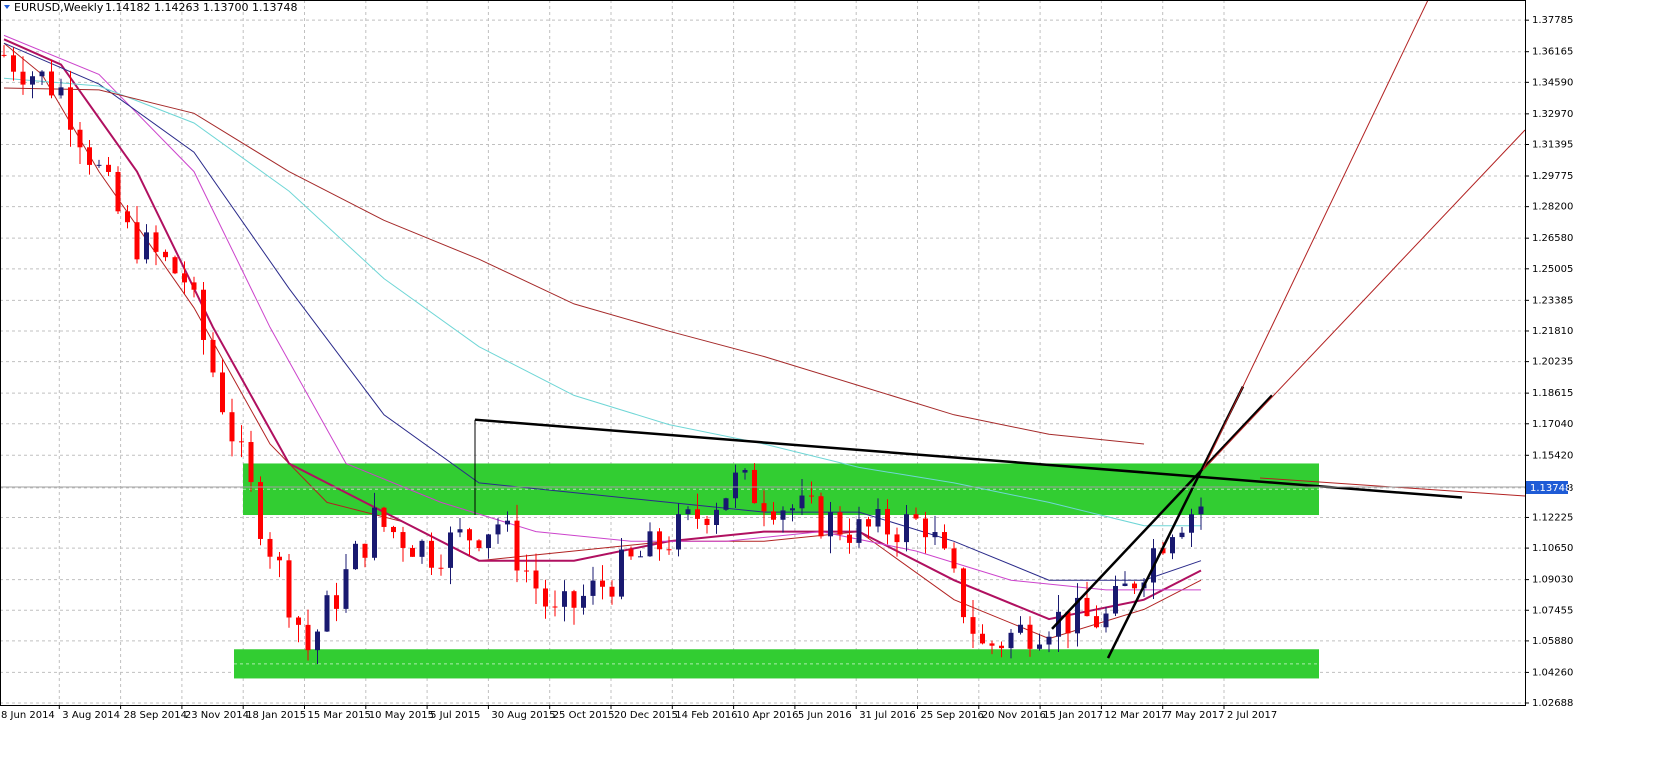 This screenshot has width=1664, height=771. Describe the element at coordinates (1552, 144) in the screenshot. I see `y-tick-label: 1.31395` at that location.